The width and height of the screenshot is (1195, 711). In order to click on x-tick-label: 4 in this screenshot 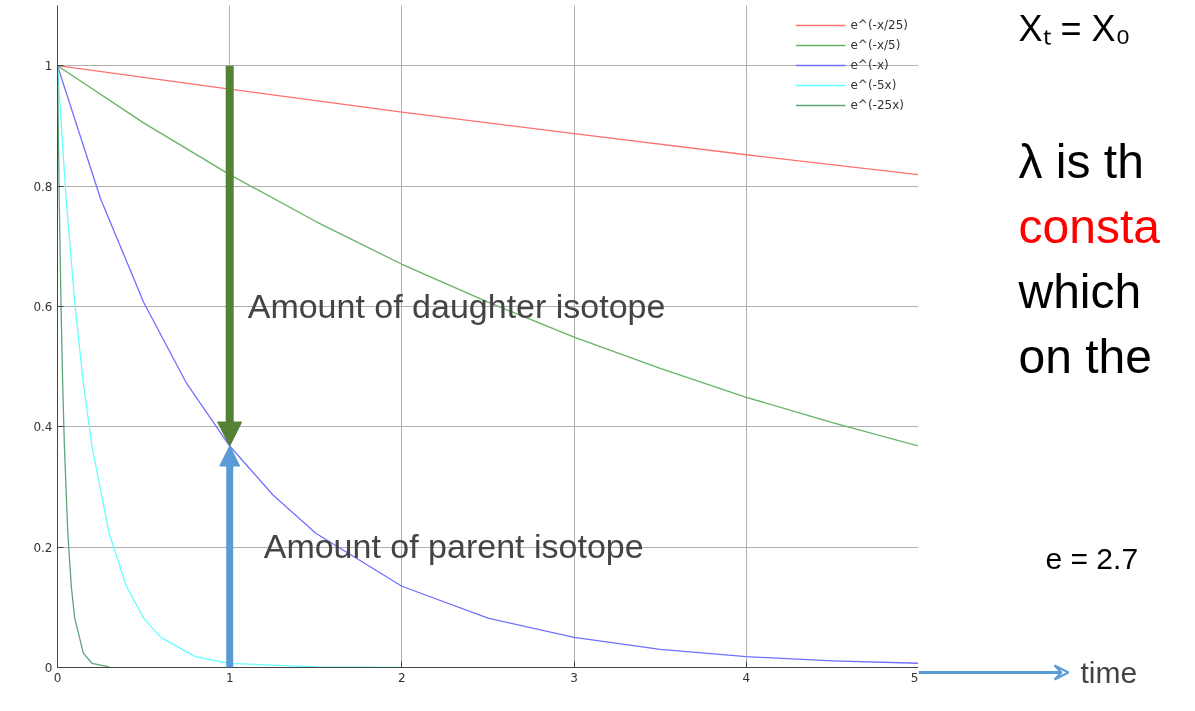, I will do `click(746, 677)`.